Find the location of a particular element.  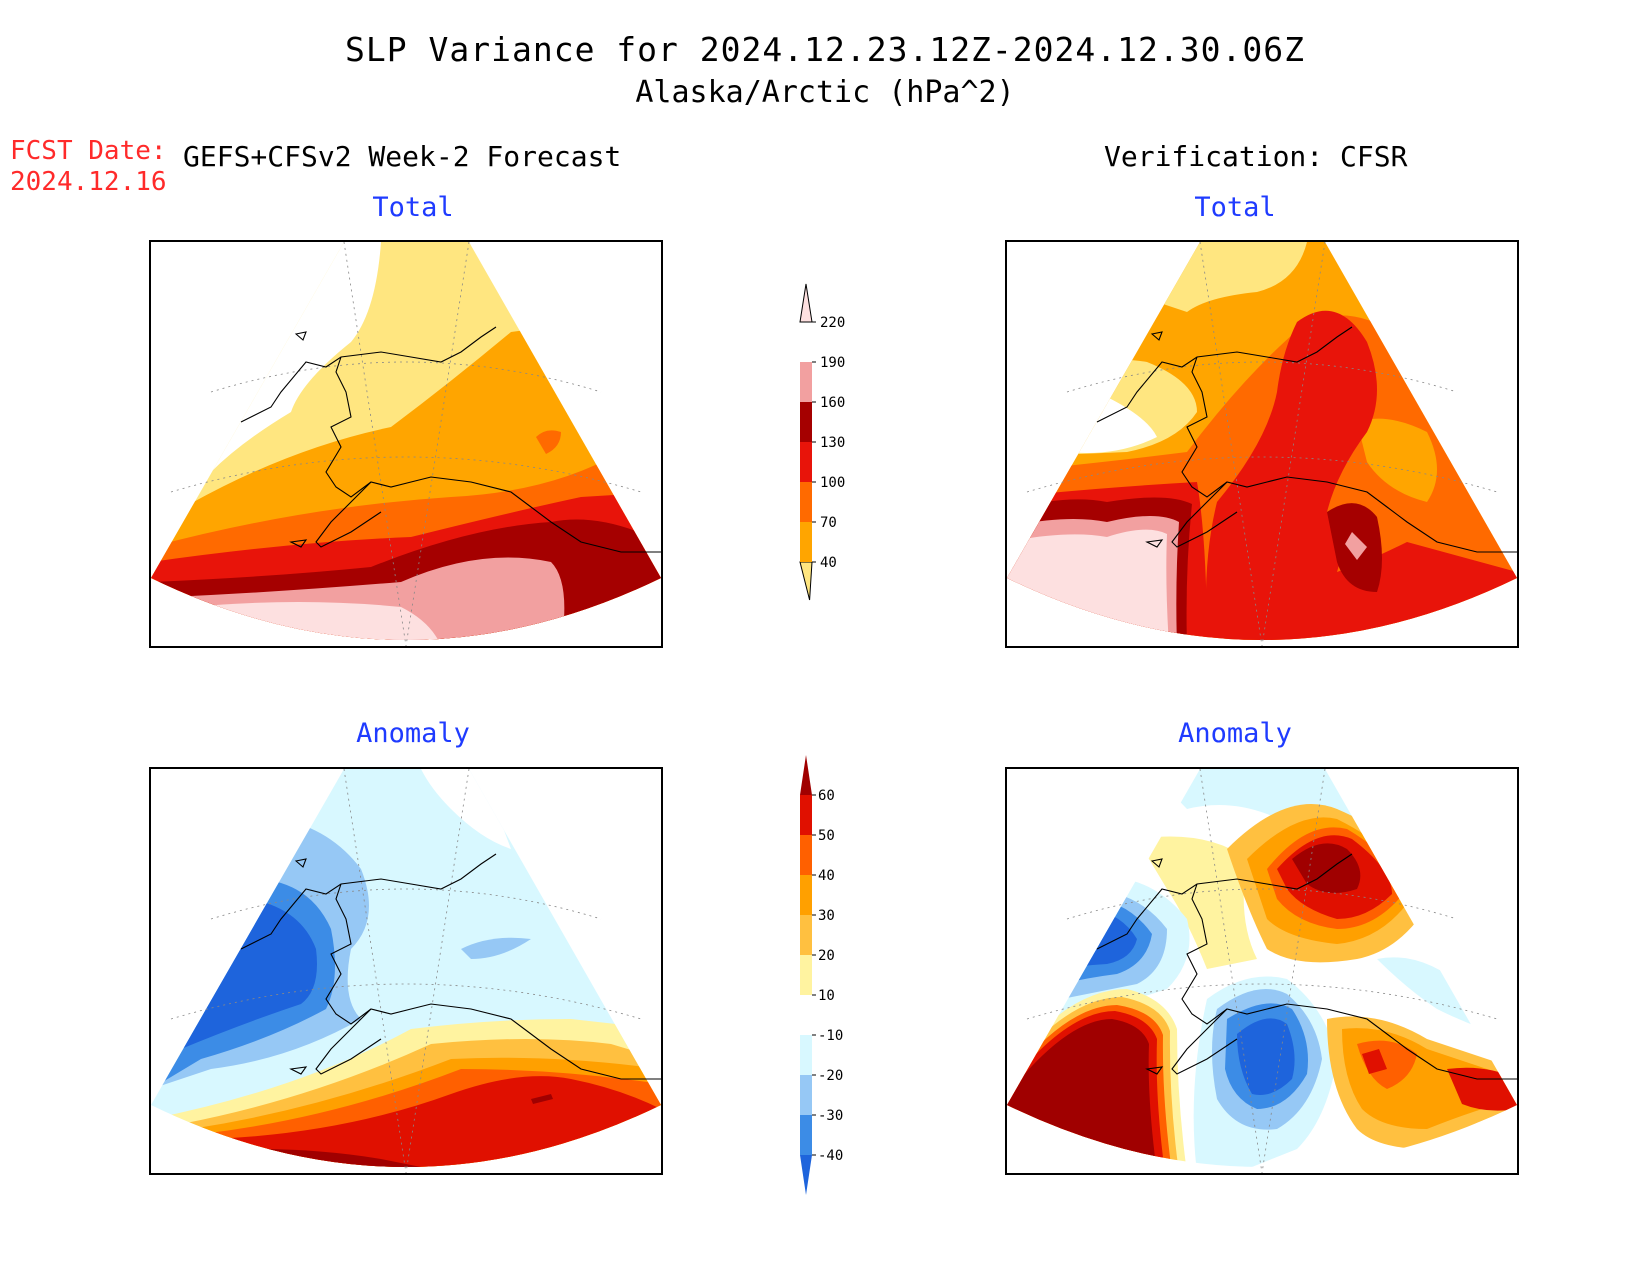

colorbar-total-label: 220 is located at coordinates (832, 323).